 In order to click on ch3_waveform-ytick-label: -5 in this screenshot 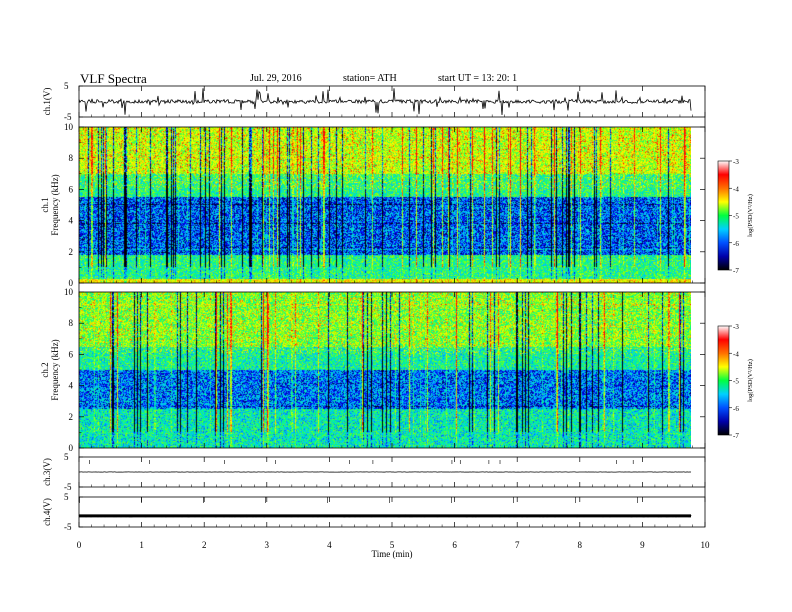, I will do `click(68, 487)`.